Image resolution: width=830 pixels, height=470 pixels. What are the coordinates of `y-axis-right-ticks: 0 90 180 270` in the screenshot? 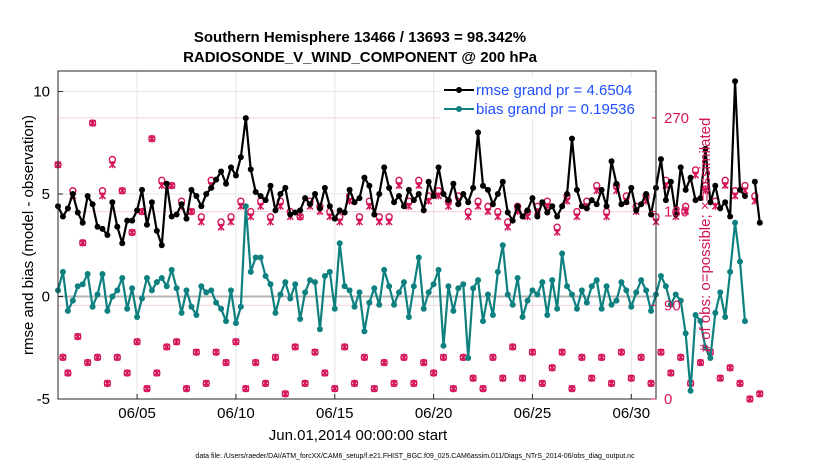 It's located at (670, 259).